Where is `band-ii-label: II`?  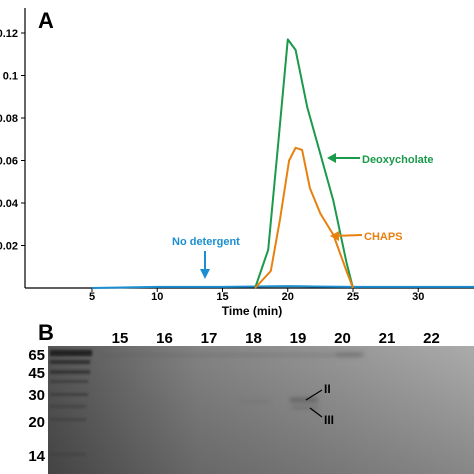 band-ii-label: II is located at coordinates (327, 389).